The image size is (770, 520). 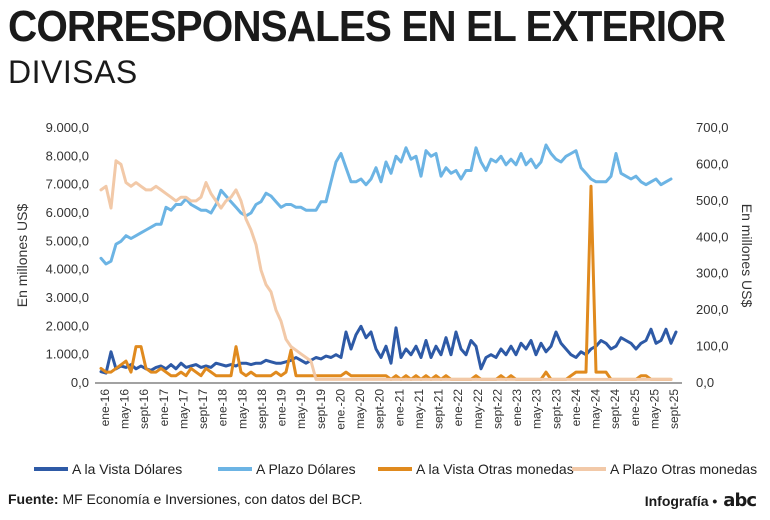 What do you see at coordinates (495, 469) in the screenshot?
I see `legend-label-2: A la Vista Otras monedas` at bounding box center [495, 469].